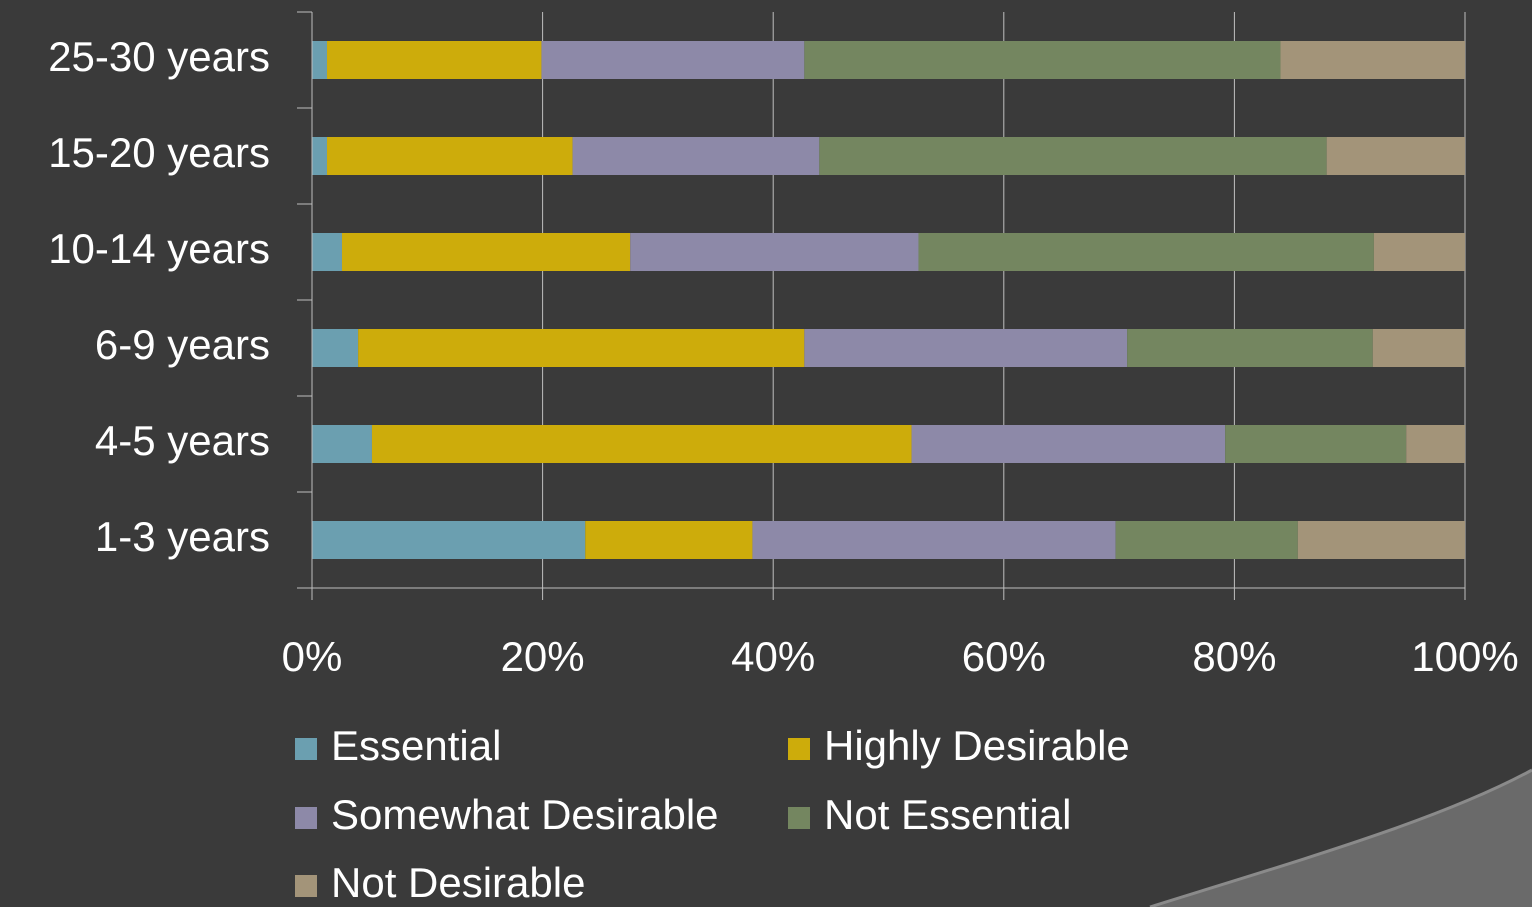  What do you see at coordinates (1004, 656) in the screenshot?
I see `x-tick-label: 60%` at bounding box center [1004, 656].